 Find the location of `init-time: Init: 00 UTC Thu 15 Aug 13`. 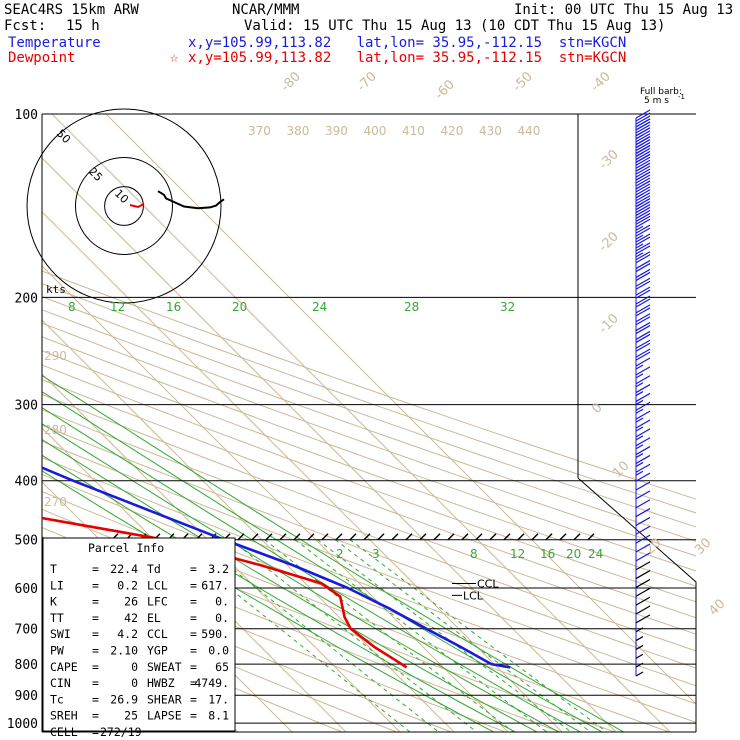

init-time: Init: 00 UTC Thu 15 Aug 13 is located at coordinates (624, 10).